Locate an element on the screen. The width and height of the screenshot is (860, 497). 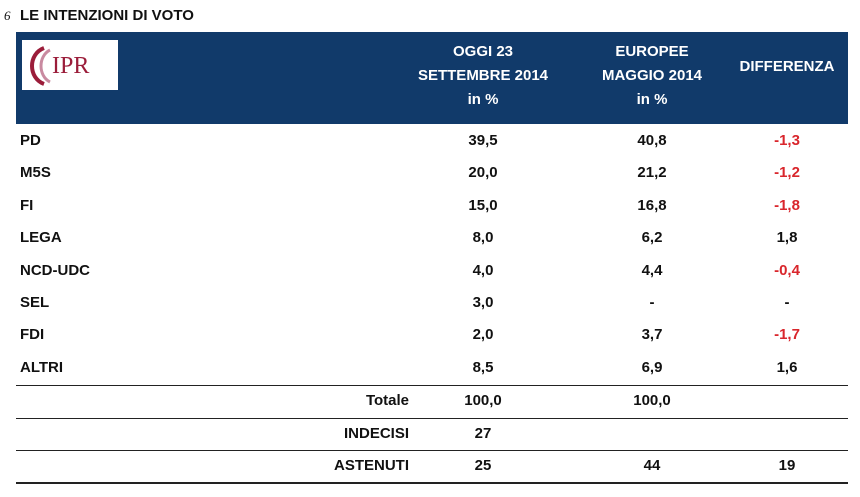
cell: 8,0 is located at coordinates (483, 238).